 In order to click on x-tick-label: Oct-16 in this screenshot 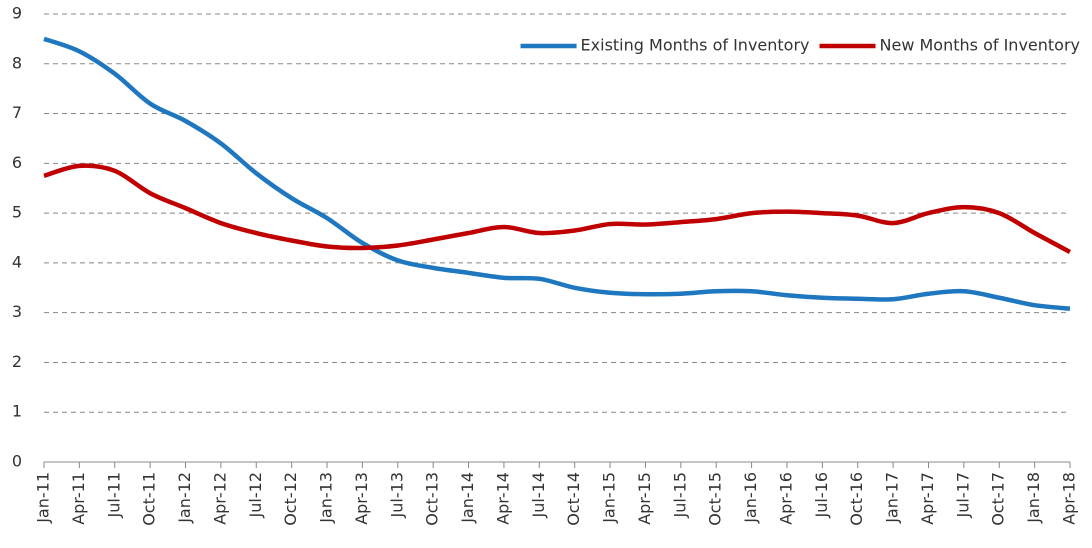, I will do `click(856, 499)`.